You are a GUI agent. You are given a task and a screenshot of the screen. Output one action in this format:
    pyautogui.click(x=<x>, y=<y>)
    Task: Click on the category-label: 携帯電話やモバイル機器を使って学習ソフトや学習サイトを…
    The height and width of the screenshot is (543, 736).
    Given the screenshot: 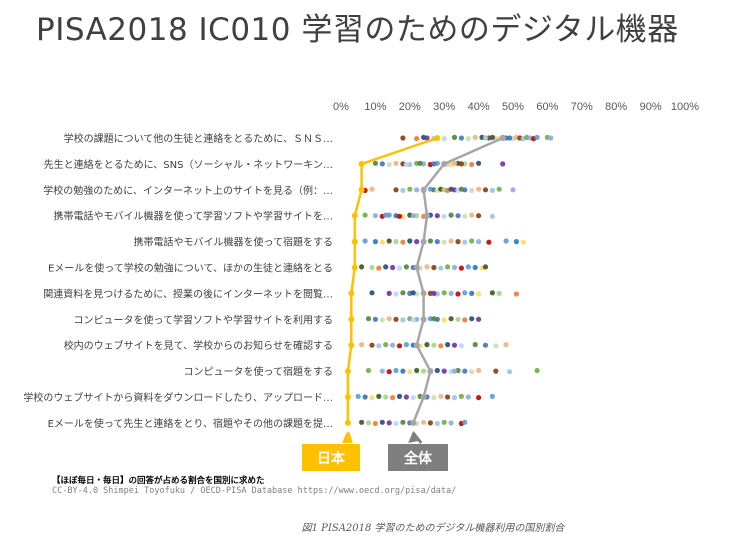 What is the action you would take?
    pyautogui.click(x=194, y=216)
    